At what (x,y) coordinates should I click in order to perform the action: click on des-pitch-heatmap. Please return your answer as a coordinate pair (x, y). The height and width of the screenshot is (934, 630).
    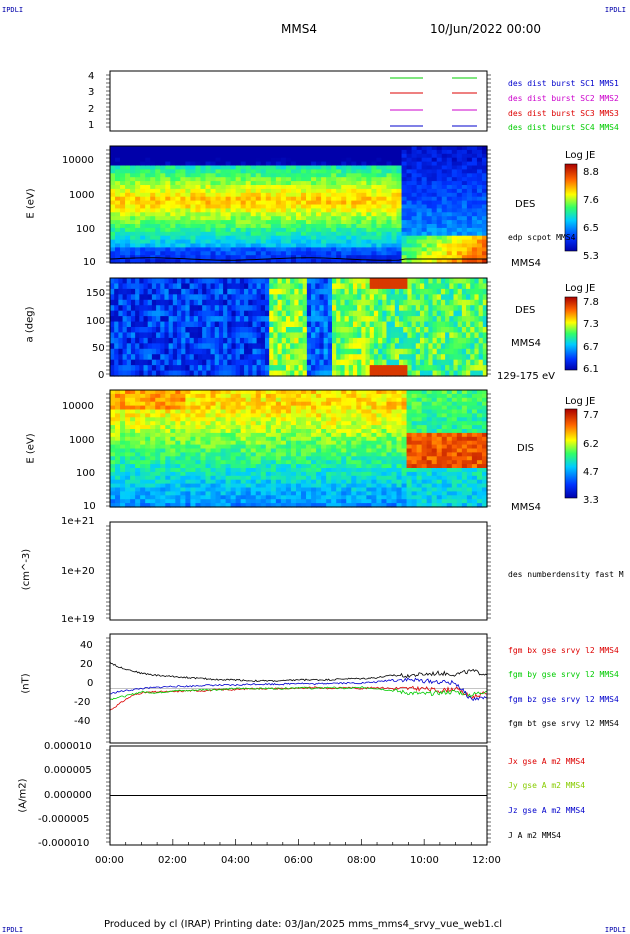
    Looking at the image, I should click on (299, 327).